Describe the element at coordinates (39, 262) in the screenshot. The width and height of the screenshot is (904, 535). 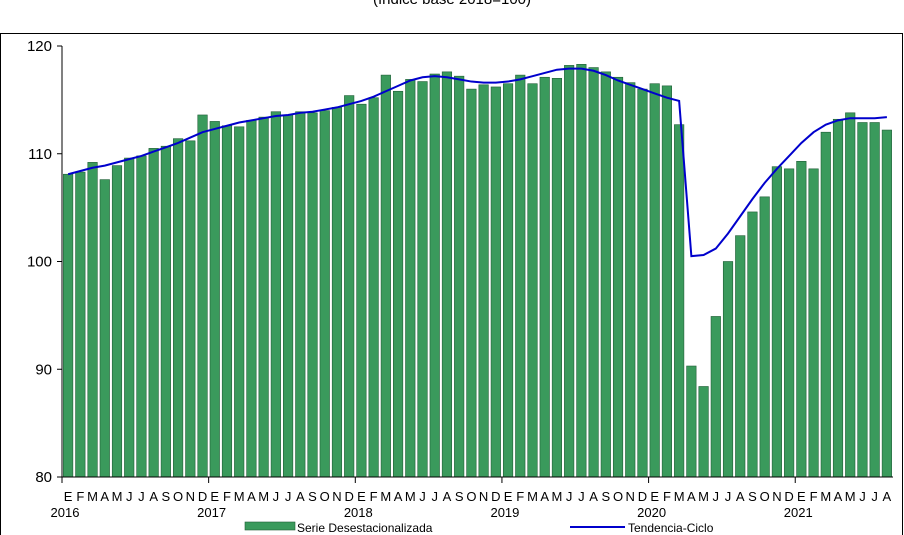
I see `y-tick-label: 100` at that location.